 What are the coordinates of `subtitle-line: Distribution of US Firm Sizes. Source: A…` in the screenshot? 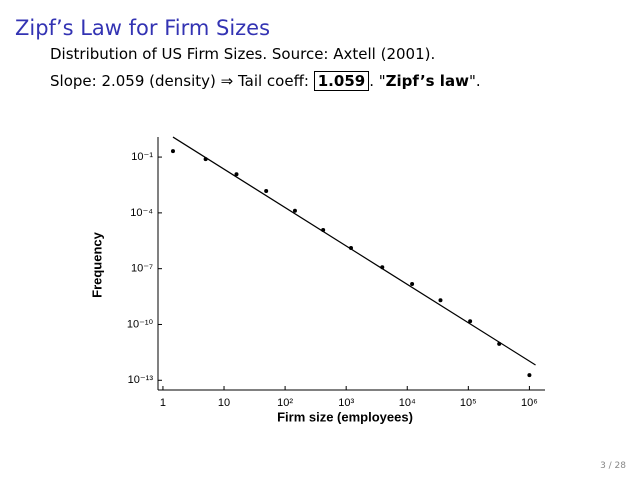 It's located at (243, 54).